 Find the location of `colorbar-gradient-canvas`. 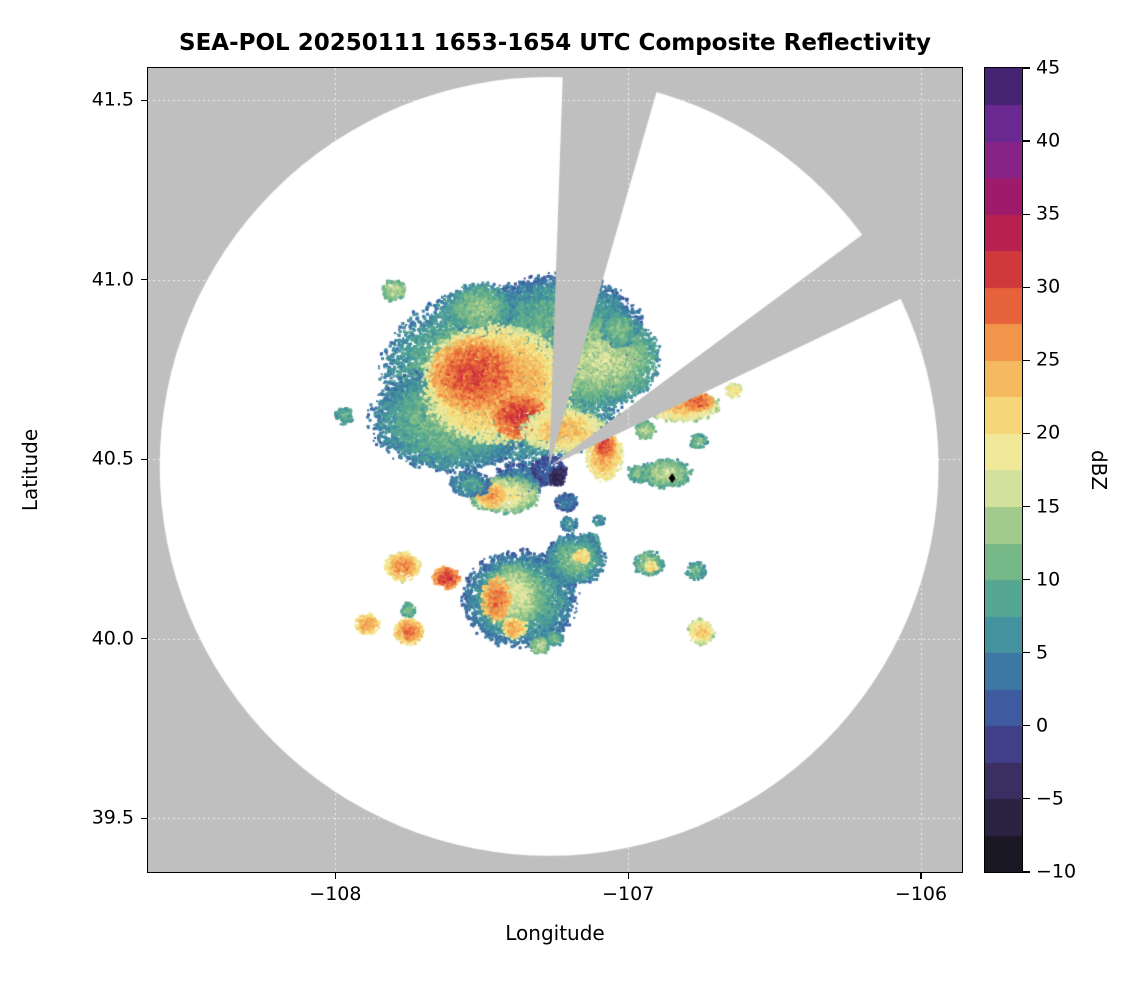

colorbar-gradient-canvas is located at coordinates (1003, 470).